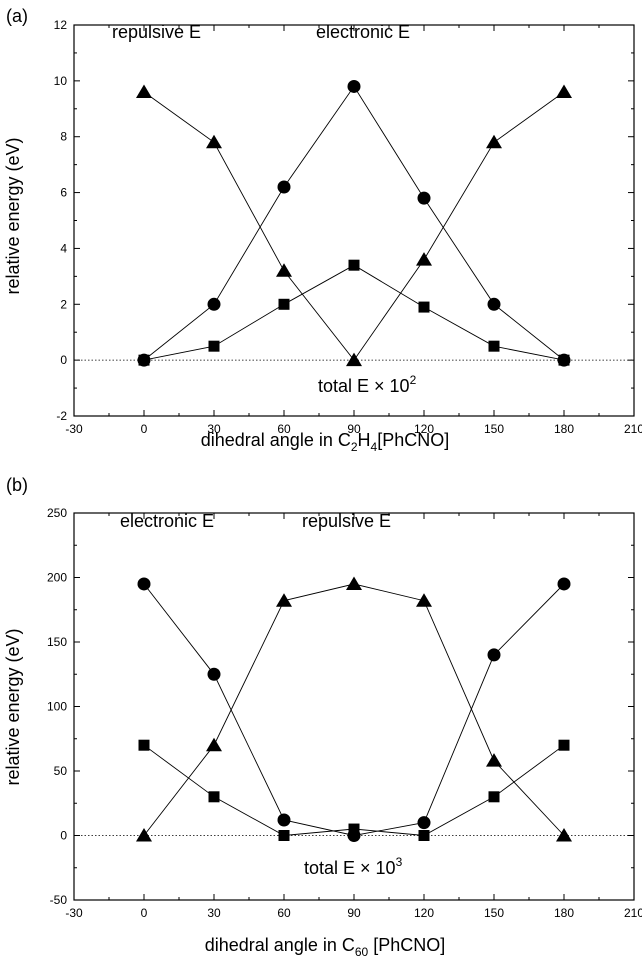 This screenshot has width=642, height=963. Describe the element at coordinates (59, 900) in the screenshot. I see `y-tick-label: -50` at that location.